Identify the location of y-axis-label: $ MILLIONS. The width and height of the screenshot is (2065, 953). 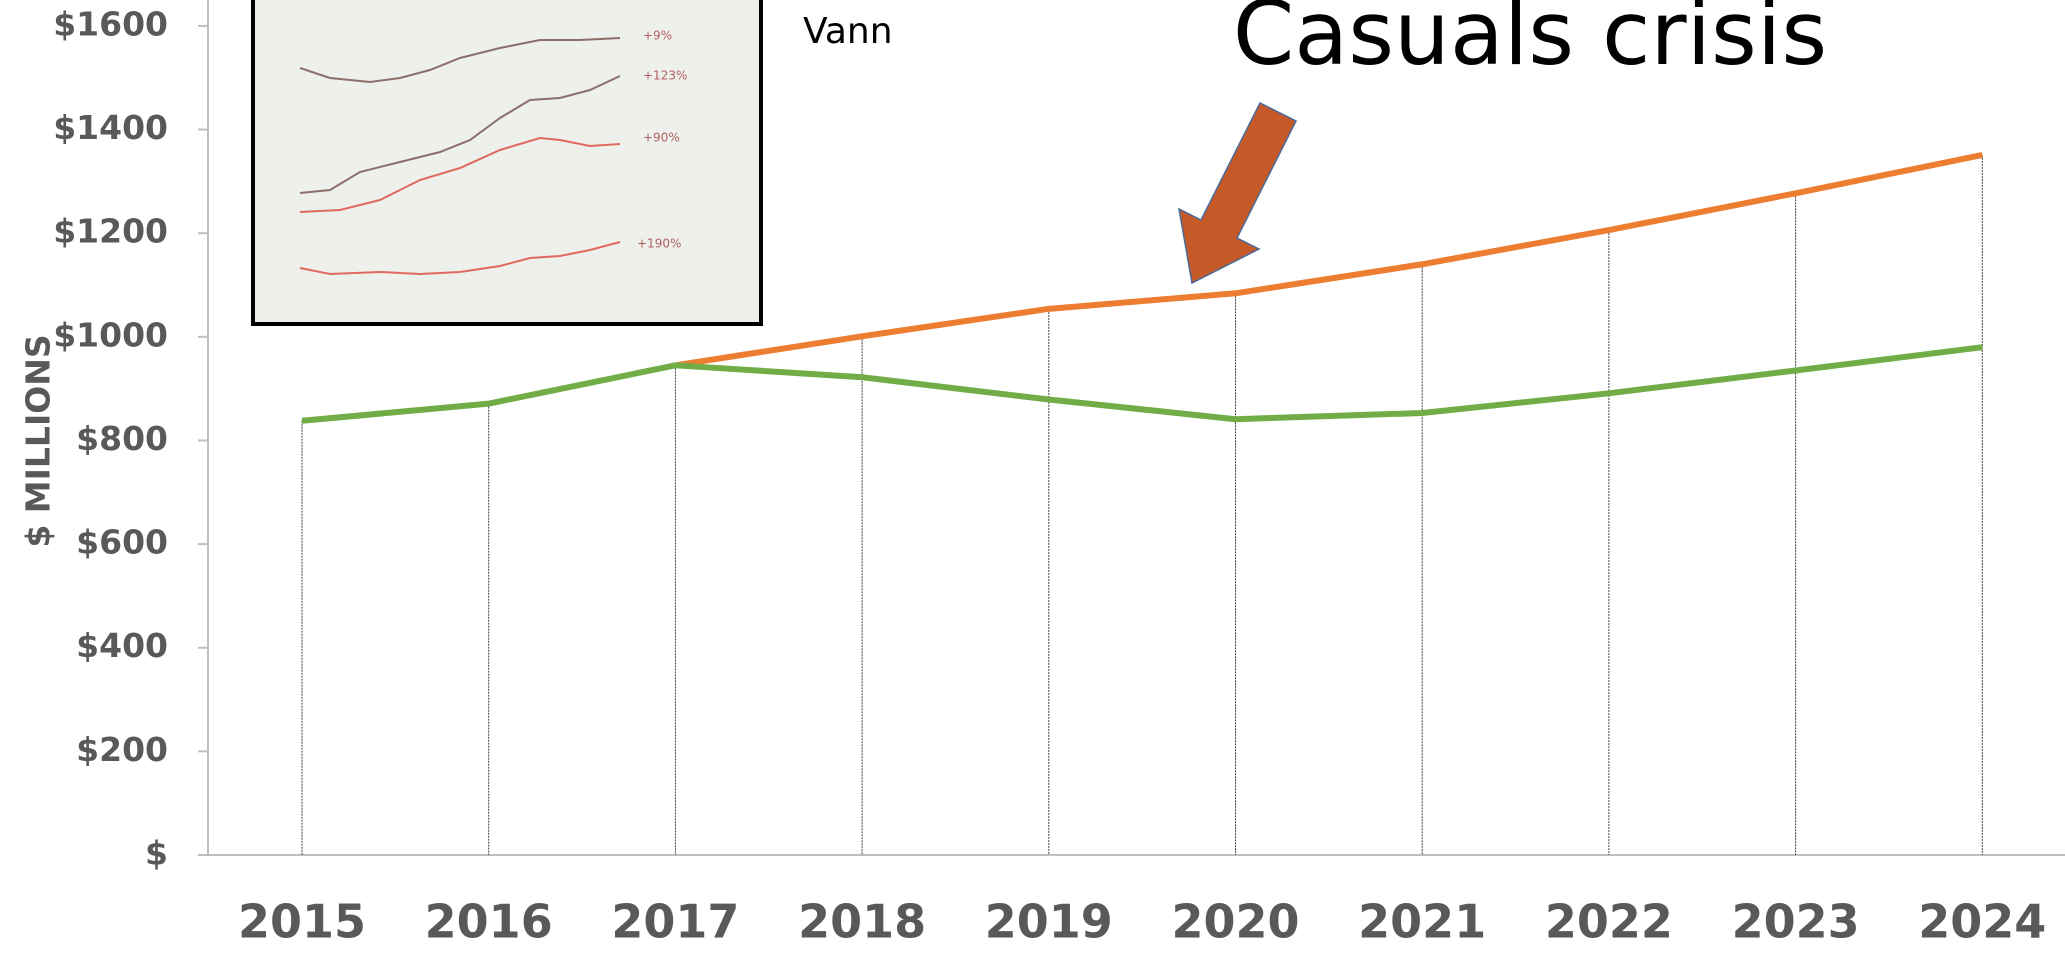
(38, 440).